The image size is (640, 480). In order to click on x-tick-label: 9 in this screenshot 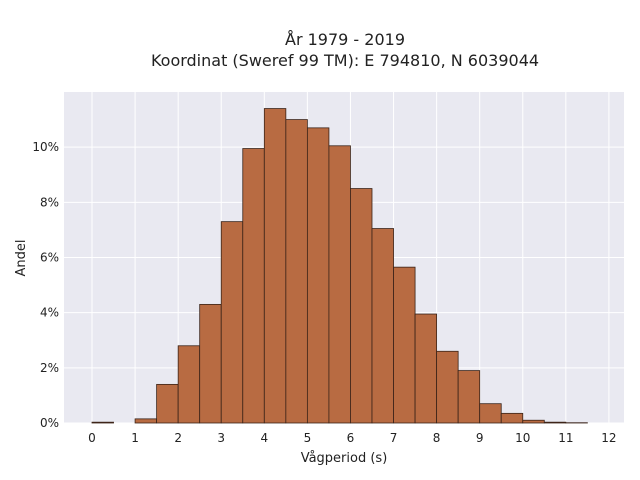, I will do `click(480, 438)`.